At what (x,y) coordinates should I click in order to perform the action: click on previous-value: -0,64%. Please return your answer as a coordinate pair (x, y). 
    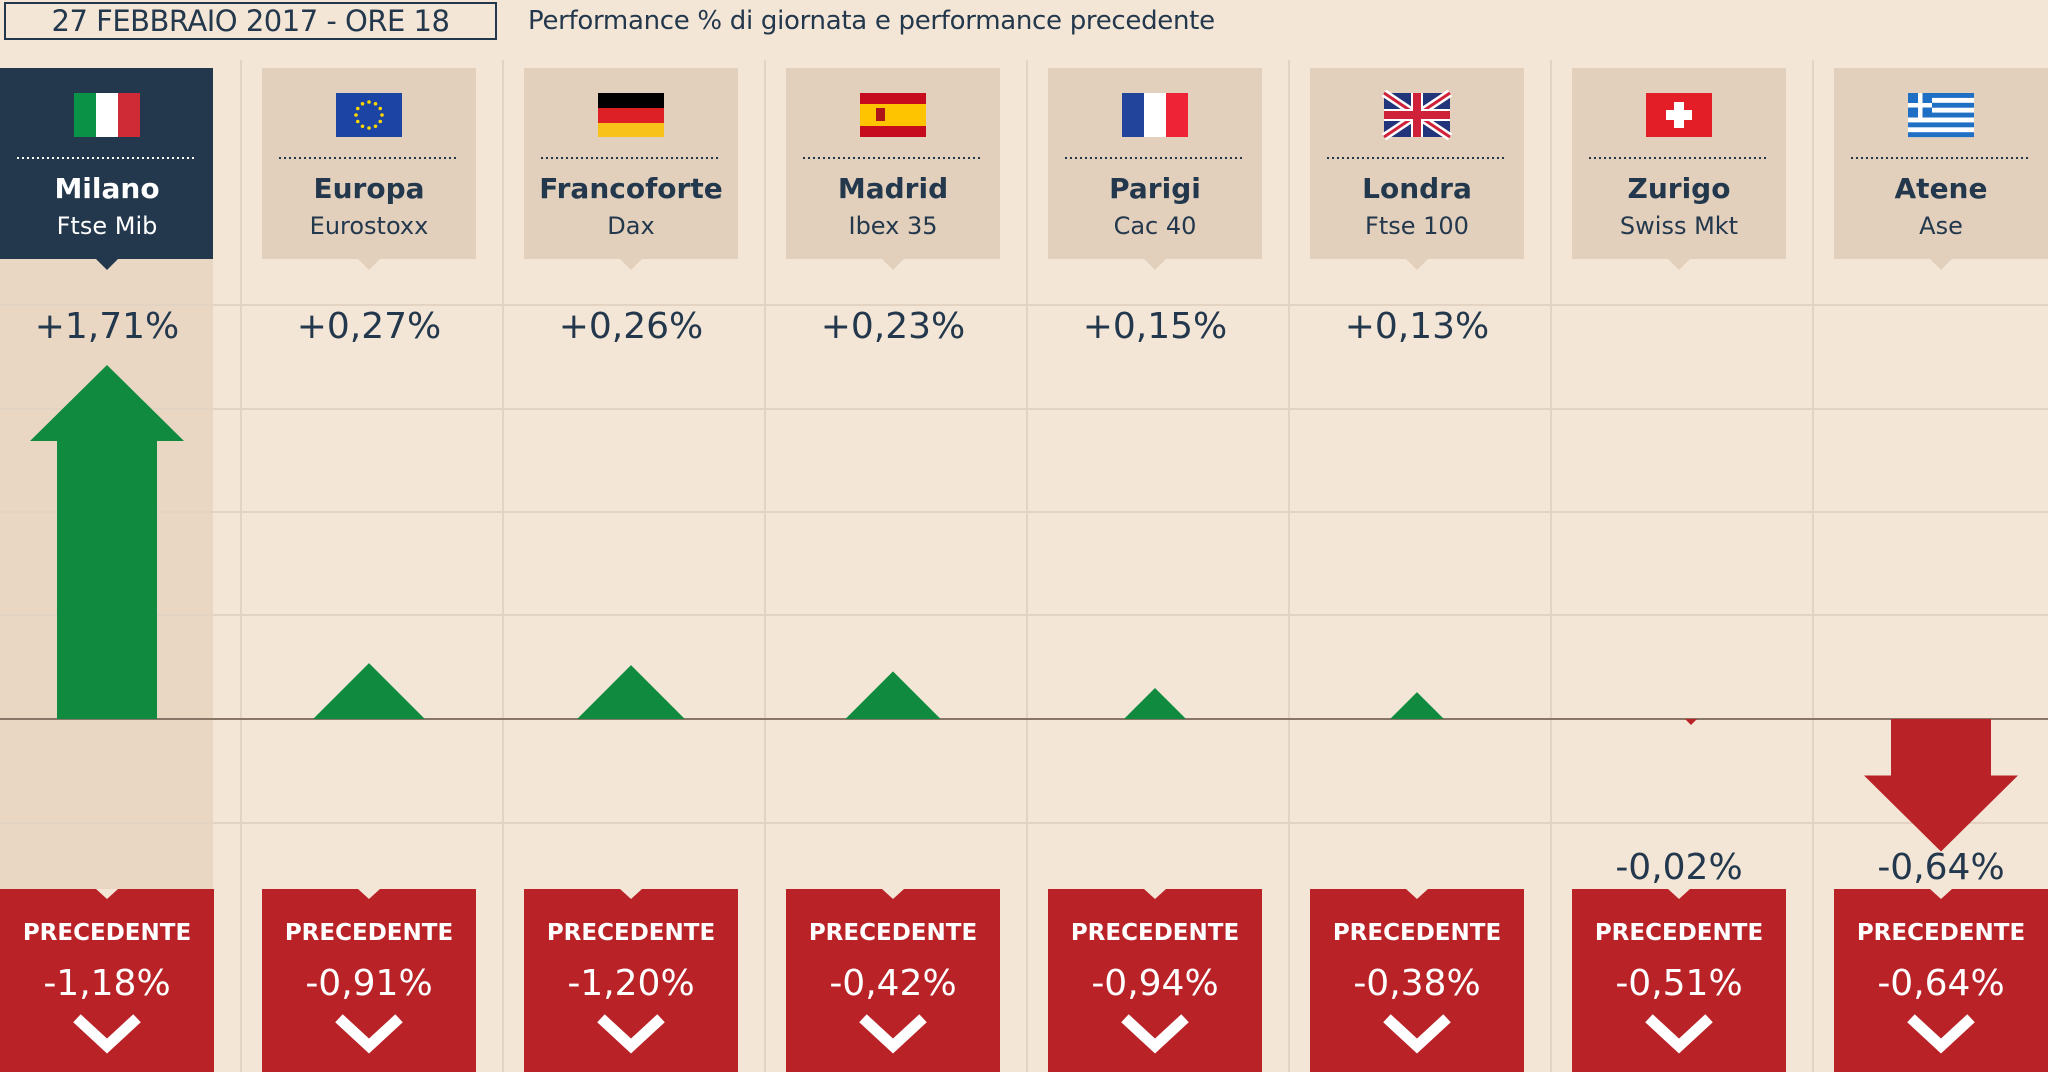
    Looking at the image, I should click on (1940, 983).